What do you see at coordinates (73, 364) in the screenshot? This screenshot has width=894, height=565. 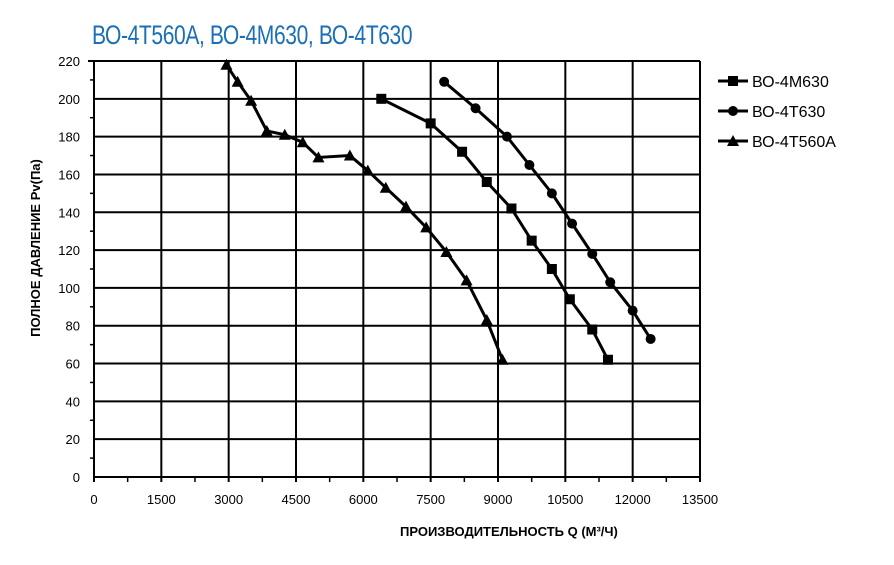 I see `y-tick-label: 60` at bounding box center [73, 364].